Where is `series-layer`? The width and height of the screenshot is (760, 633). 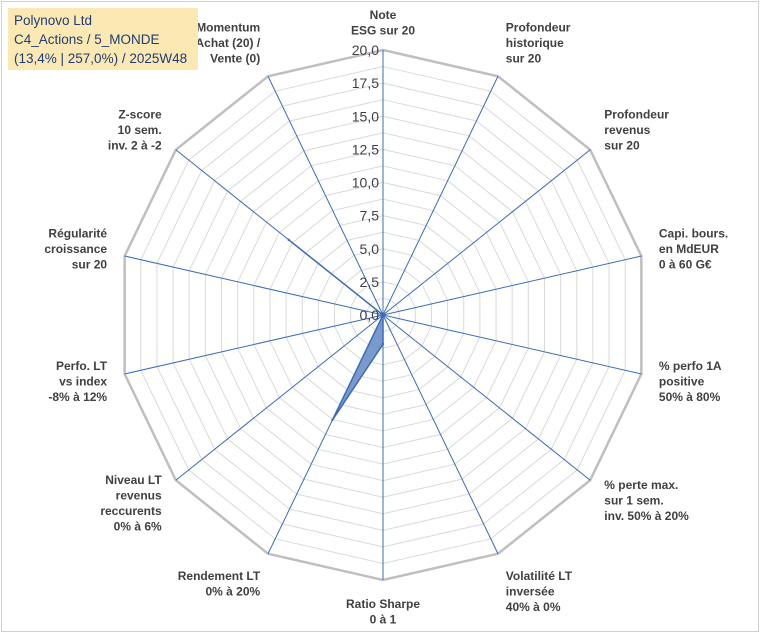 series-layer is located at coordinates (336, 330).